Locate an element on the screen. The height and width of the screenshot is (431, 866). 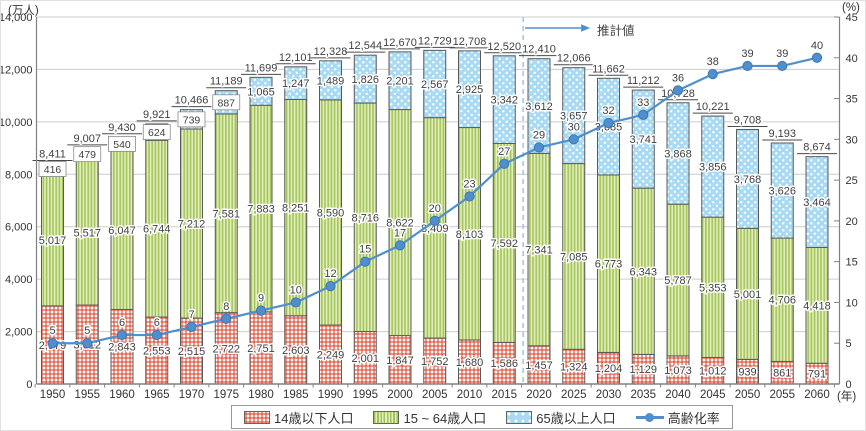
right-axis-tick-label: 20 is located at coordinates (852, 222).